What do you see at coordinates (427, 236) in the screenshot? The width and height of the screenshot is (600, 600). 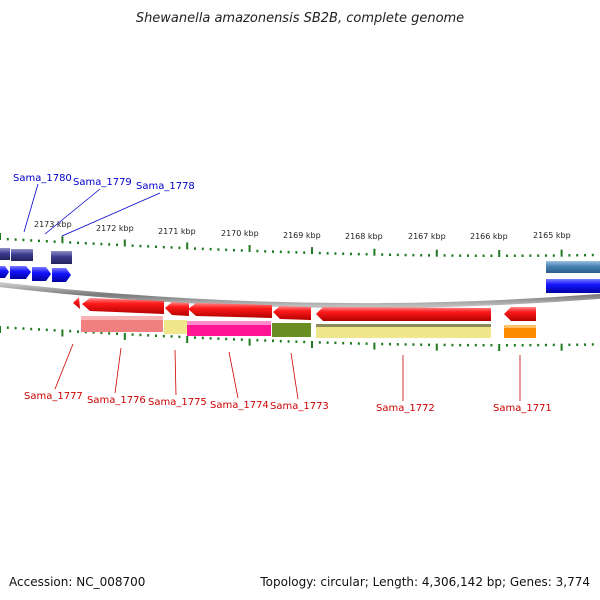 I see `tick-label: 2167 kbp` at bounding box center [427, 236].